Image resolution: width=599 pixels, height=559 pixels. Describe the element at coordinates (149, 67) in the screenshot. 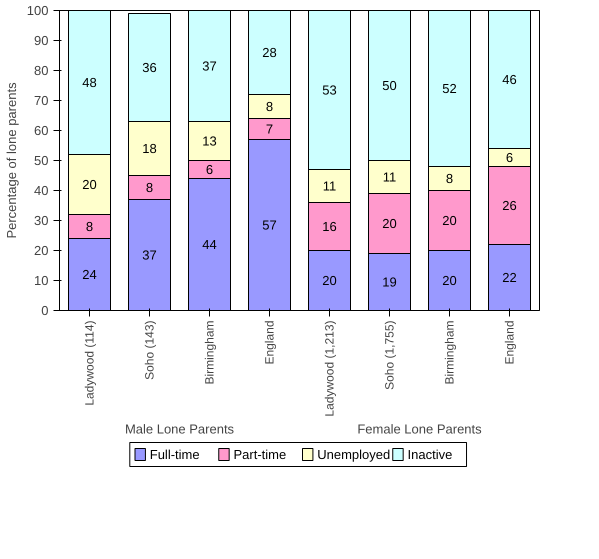

I see `data-label: 36` at that location.